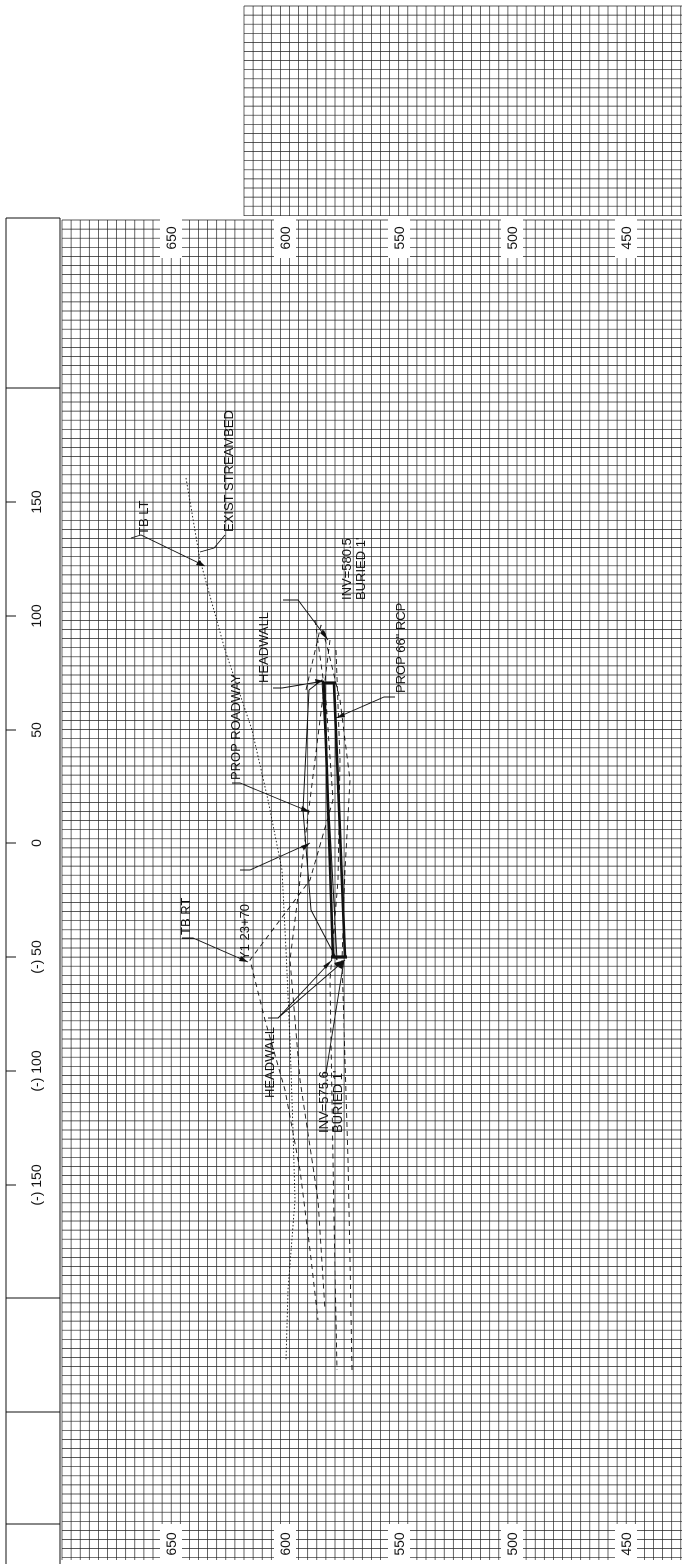  Describe the element at coordinates (244, 932) in the screenshot. I see `label-station-ref: Y1 23+70` at that location.